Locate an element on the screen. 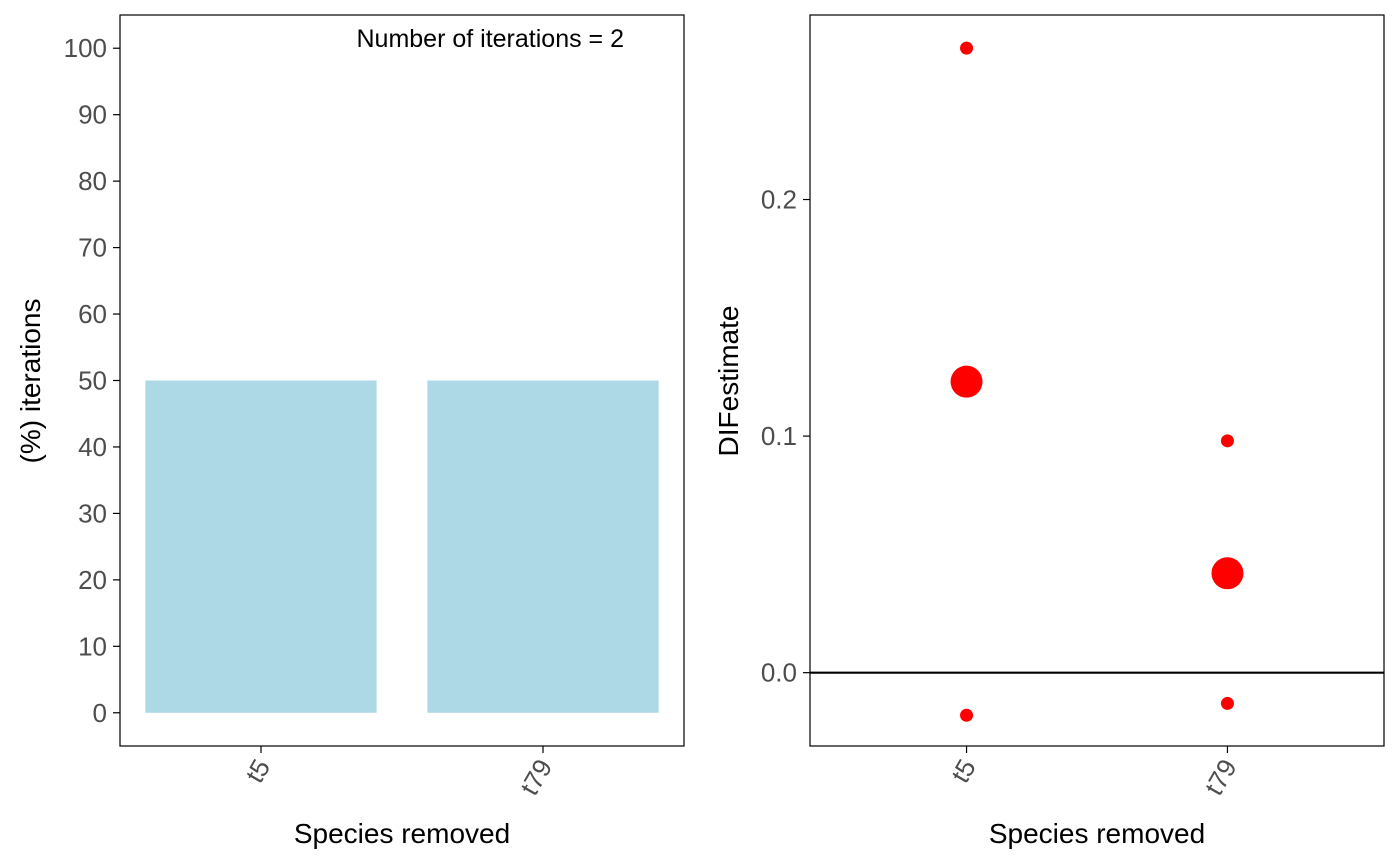  left-y-tick-label: 70 is located at coordinates (92, 248).